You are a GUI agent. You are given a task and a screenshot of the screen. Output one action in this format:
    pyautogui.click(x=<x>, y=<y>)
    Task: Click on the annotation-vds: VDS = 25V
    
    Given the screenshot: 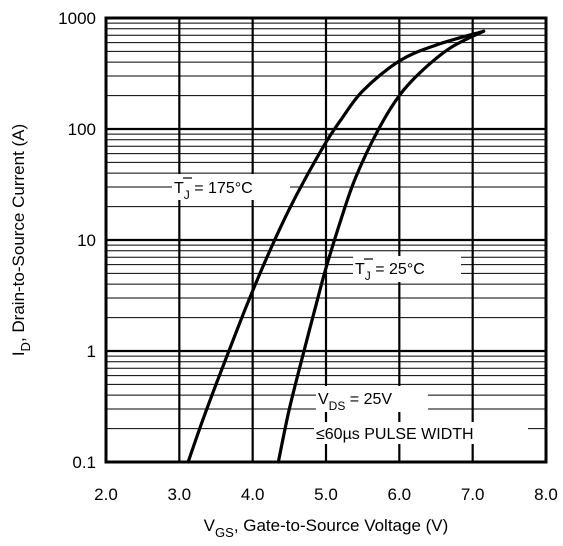 What is the action you would take?
    pyautogui.click(x=355, y=402)
    